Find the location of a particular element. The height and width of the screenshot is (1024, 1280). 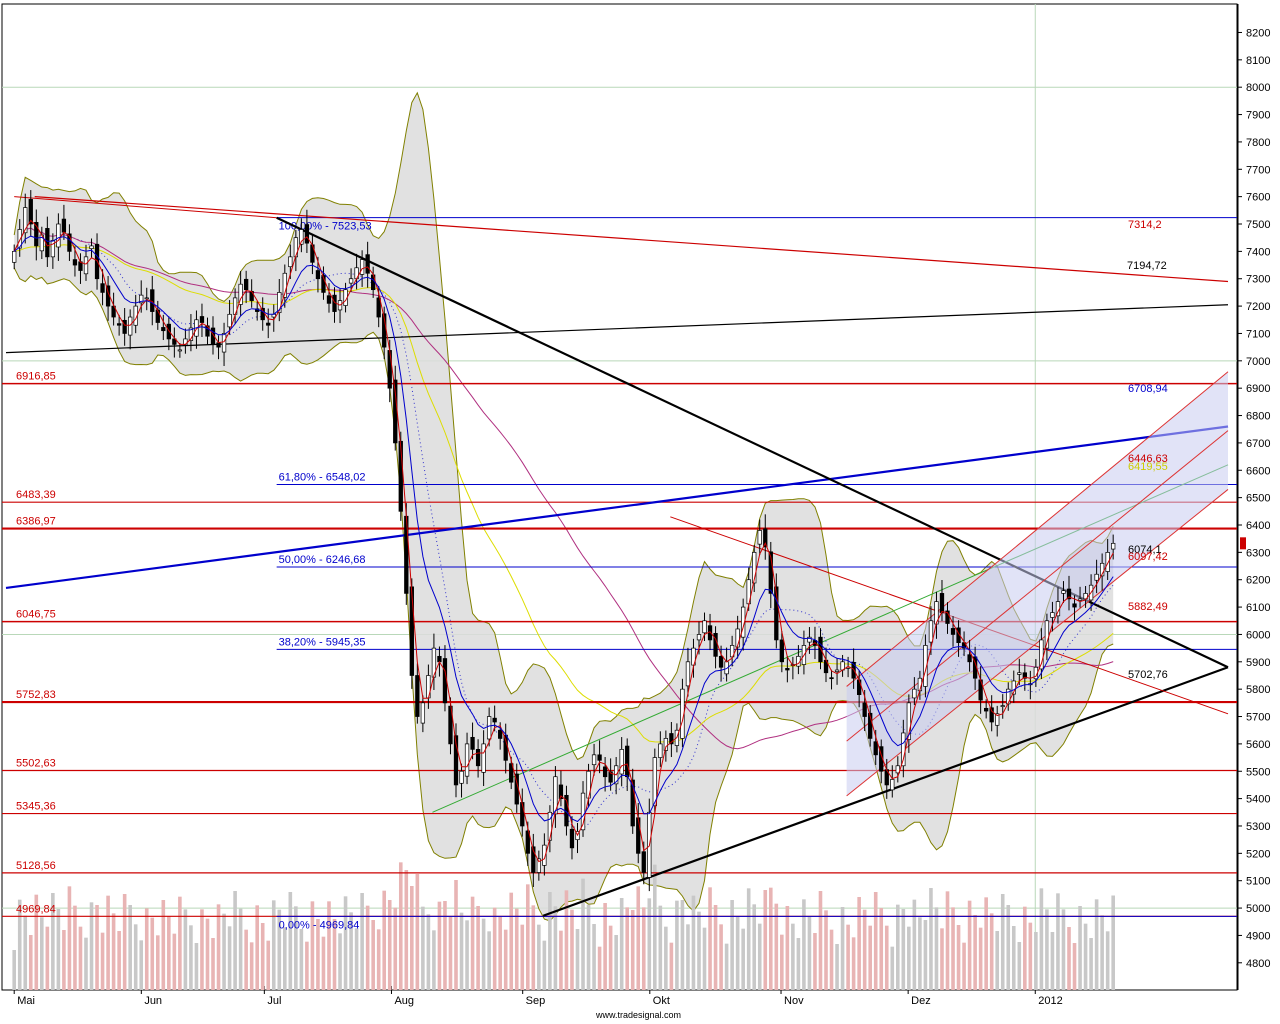

y-tick-label: 8100 is located at coordinates (1258, 61).